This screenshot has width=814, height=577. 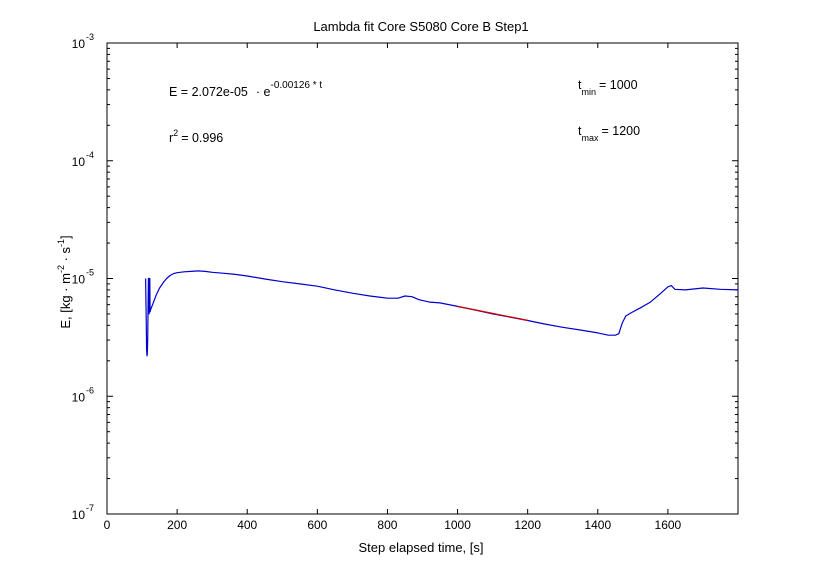 What do you see at coordinates (668, 525) in the screenshot?
I see `x-tick-label: 1600` at bounding box center [668, 525].